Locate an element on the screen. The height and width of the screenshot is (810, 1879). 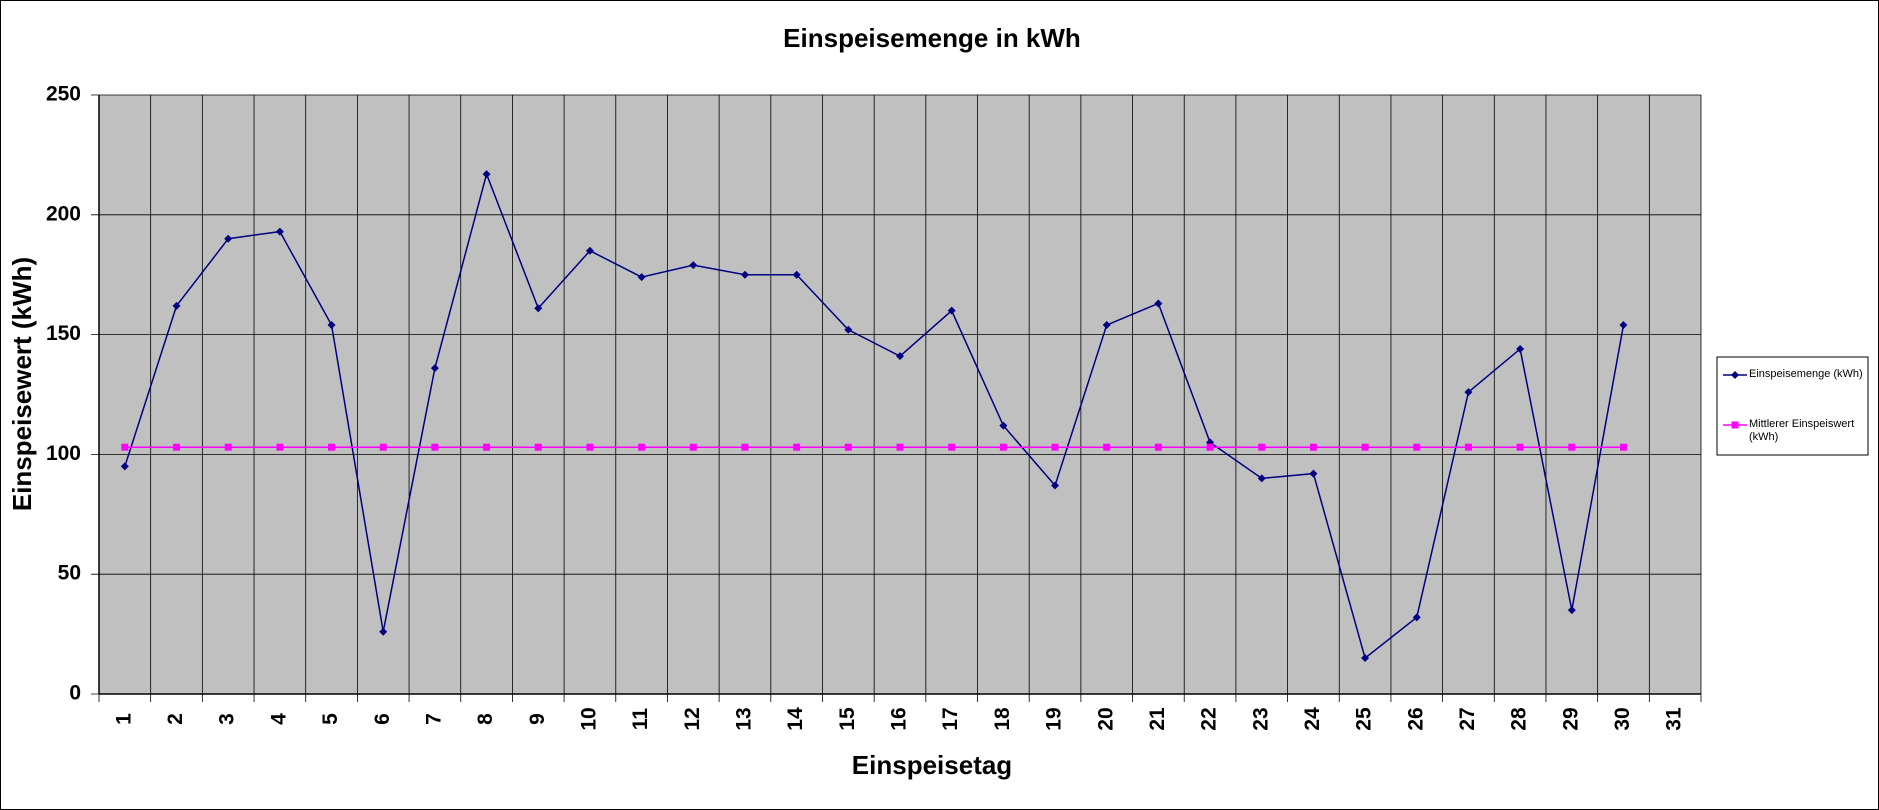
y-tick-label: 100 is located at coordinates (63, 453).